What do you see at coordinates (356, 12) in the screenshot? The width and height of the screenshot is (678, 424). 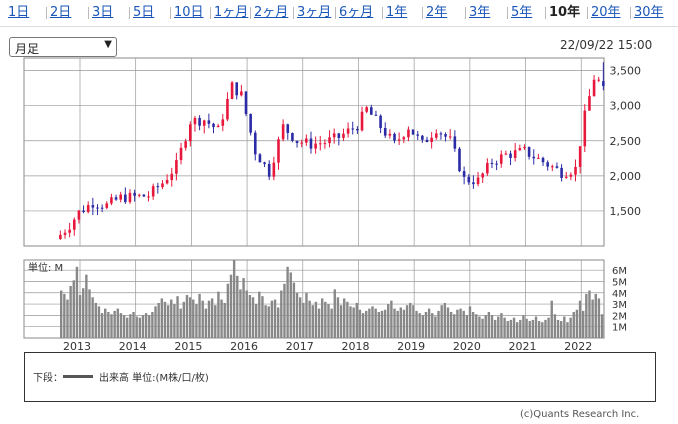 I see `tab-9: 6ヶ月` at bounding box center [356, 12].